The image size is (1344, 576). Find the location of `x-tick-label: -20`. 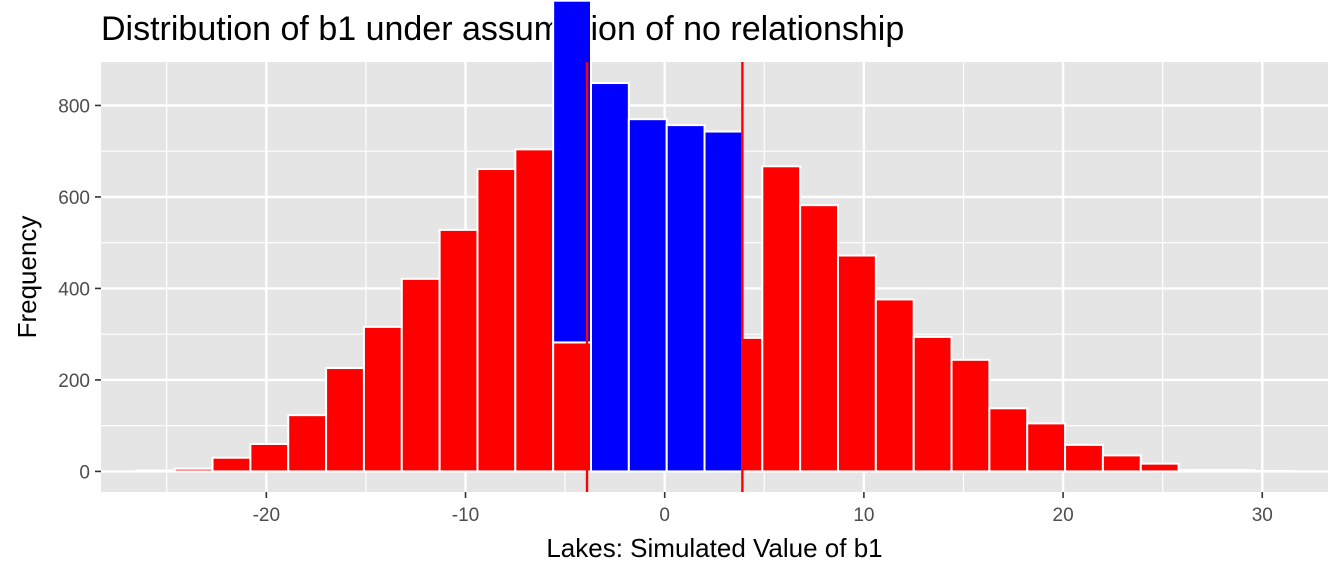

x-tick-label: -20 is located at coordinates (266, 515).